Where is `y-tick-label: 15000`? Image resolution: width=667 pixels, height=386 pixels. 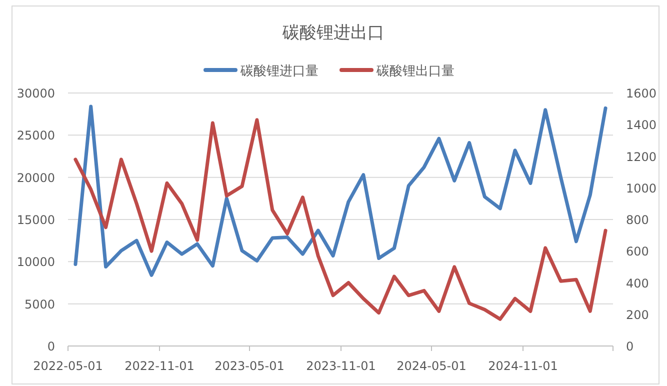
y-tick-label: 15000 is located at coordinates (35, 220).